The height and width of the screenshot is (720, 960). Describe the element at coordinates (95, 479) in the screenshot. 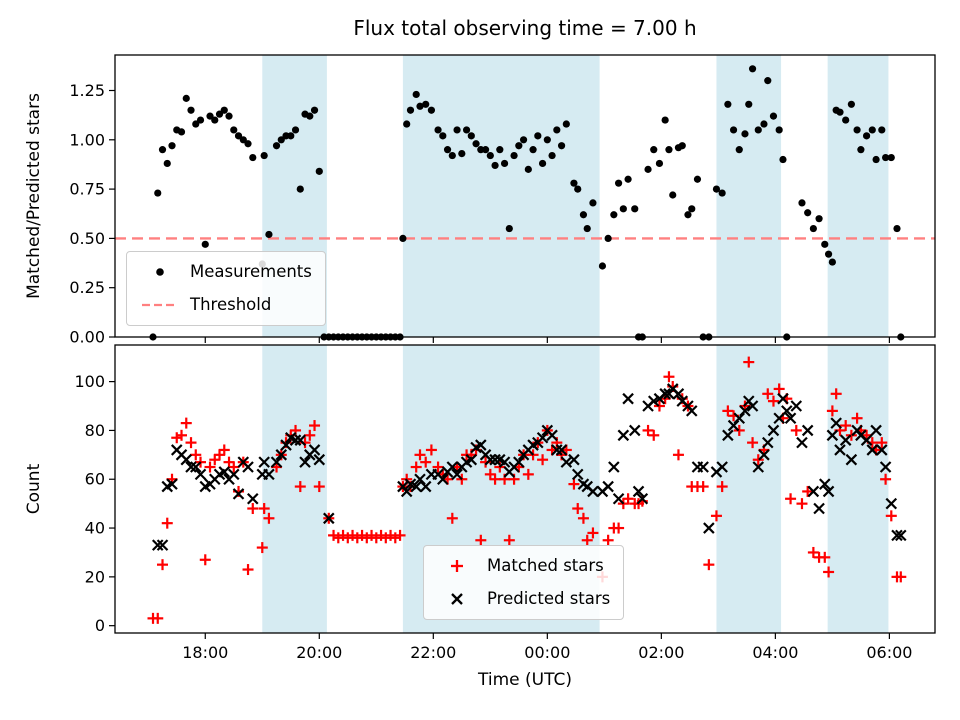

I see `y-tick-label: 60` at that location.